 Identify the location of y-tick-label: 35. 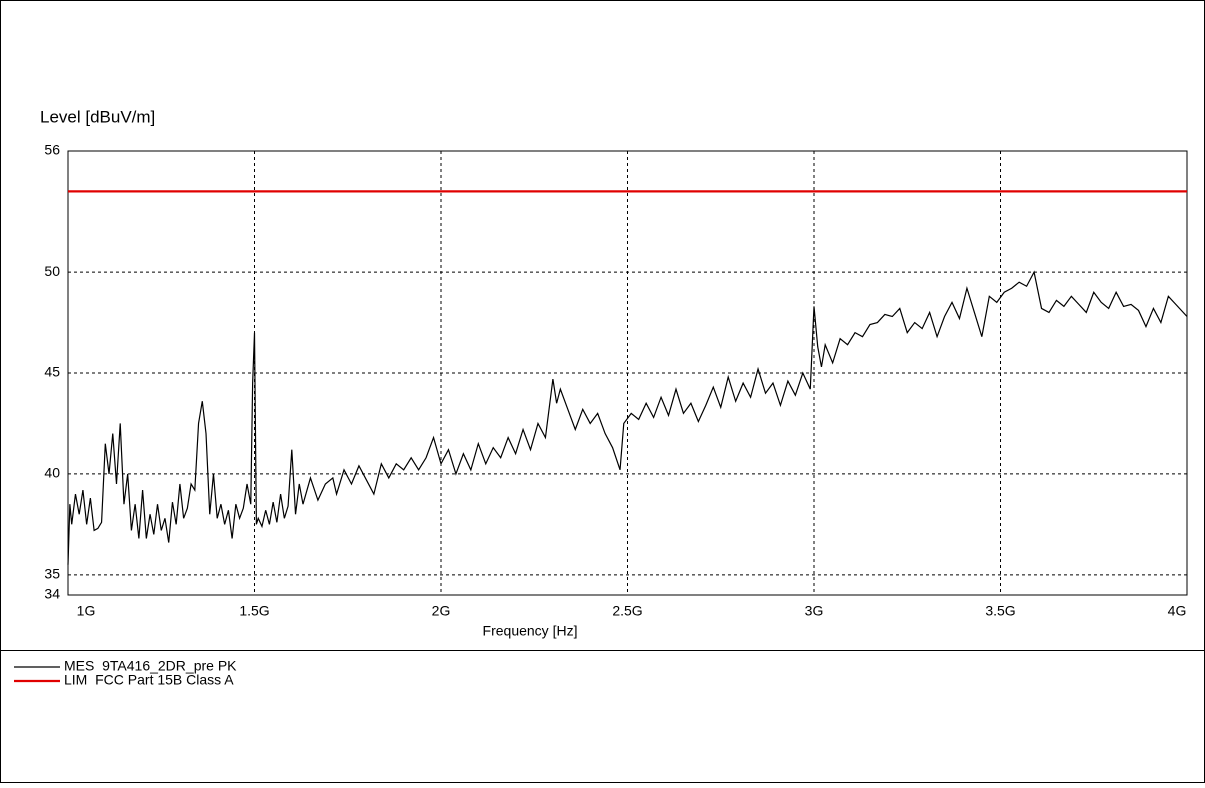
(52, 574).